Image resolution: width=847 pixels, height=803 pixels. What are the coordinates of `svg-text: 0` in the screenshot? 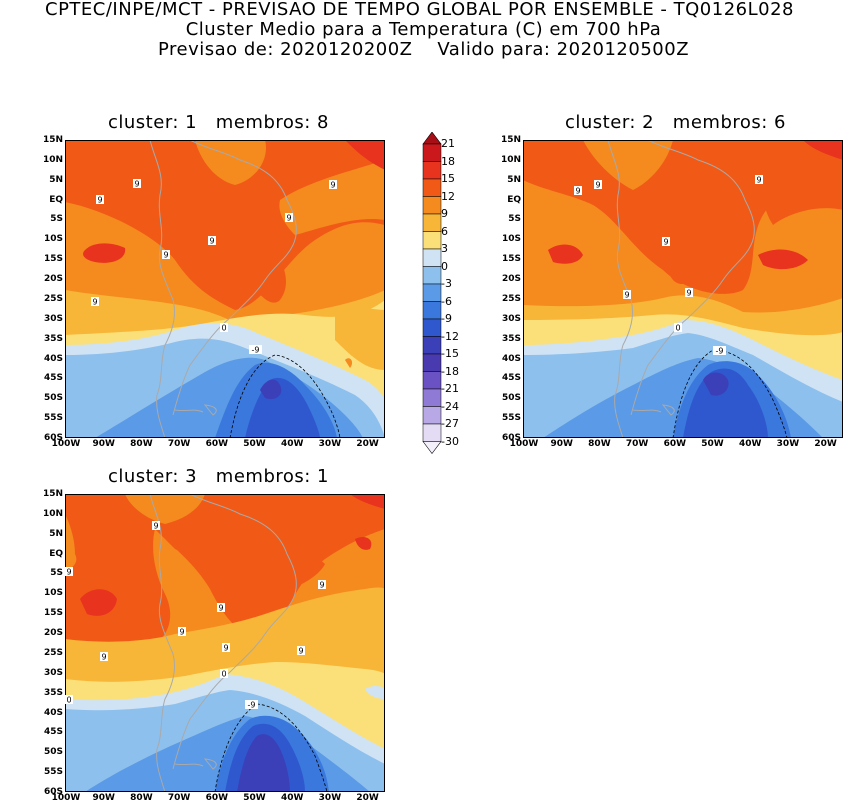 It's located at (223, 328).